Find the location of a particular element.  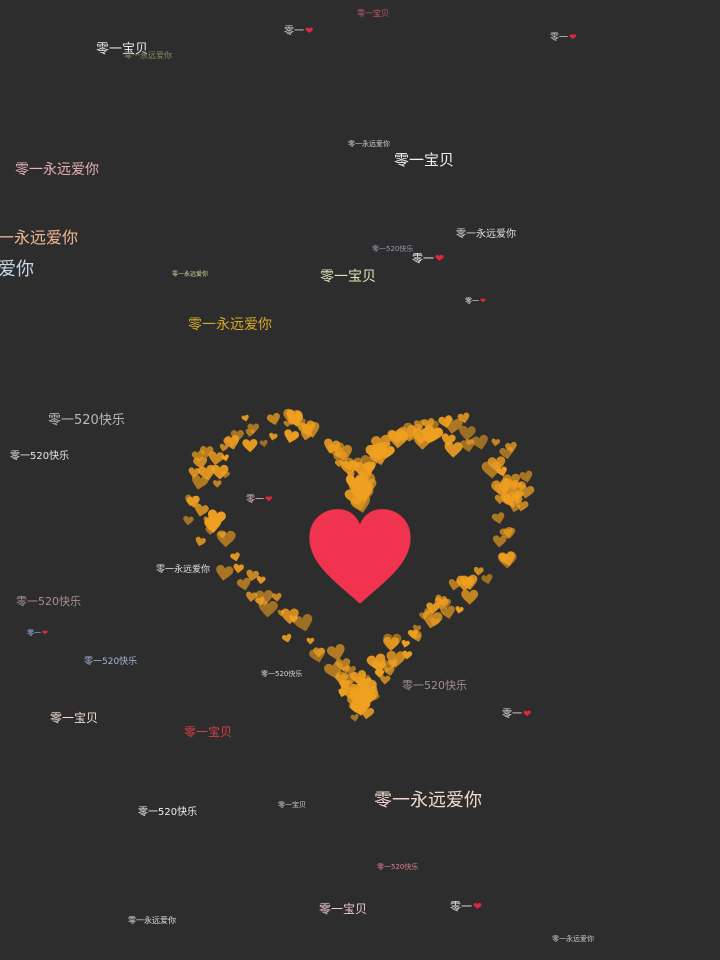

phrase-text: 一永远爱你 is located at coordinates (39, 237).